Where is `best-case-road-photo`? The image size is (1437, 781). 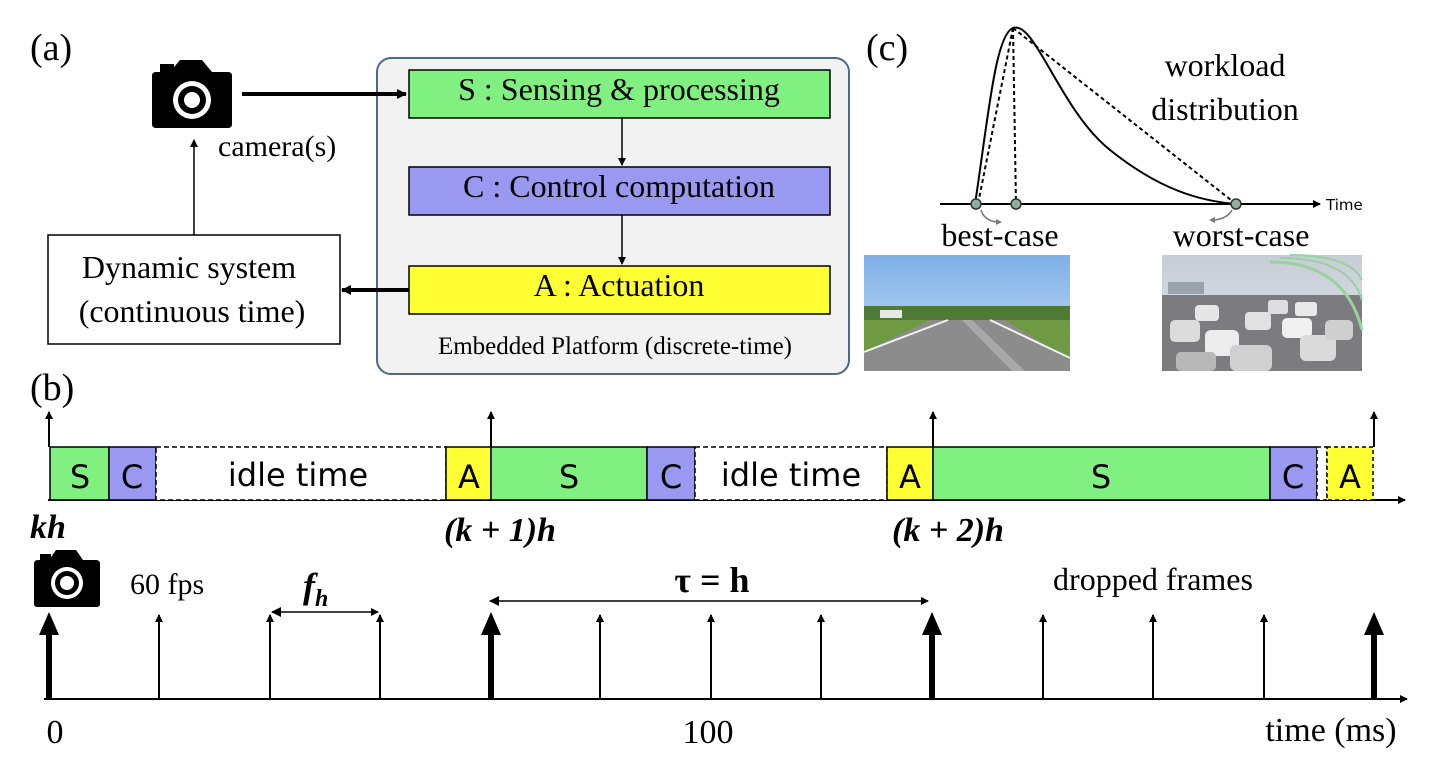 best-case-road-photo is located at coordinates (967, 313).